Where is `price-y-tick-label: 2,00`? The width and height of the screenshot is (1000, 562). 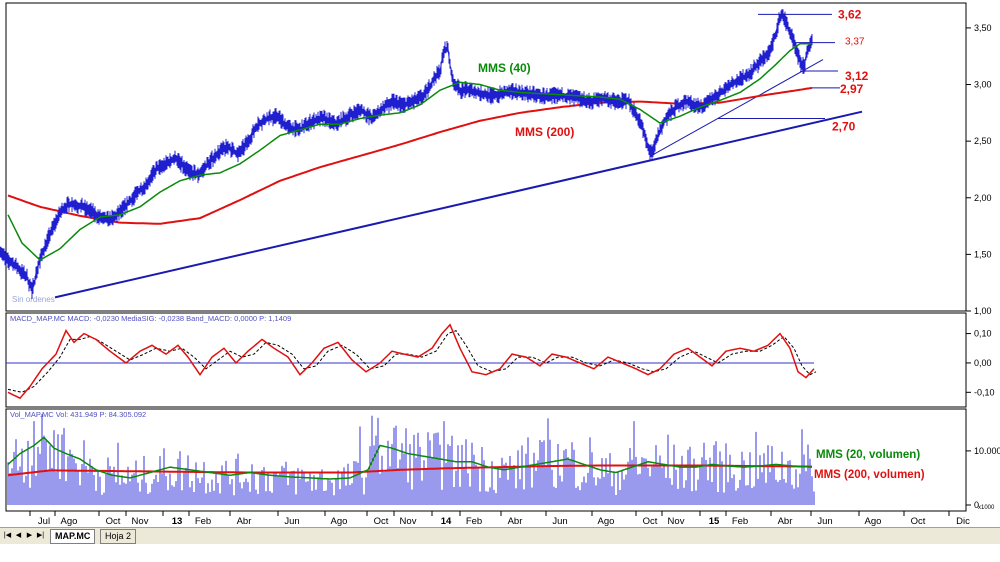
price-y-tick-label: 2,00 is located at coordinates (983, 198).